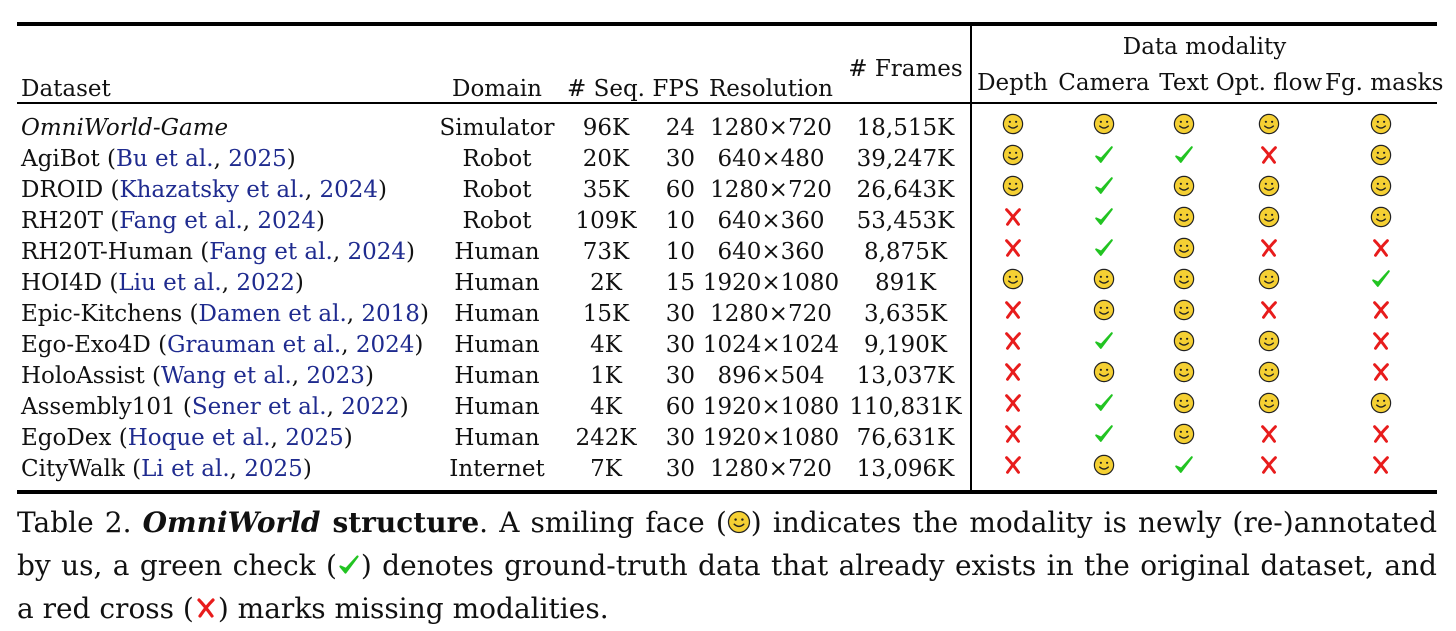 The image size is (1456, 631). What do you see at coordinates (254, 344) in the screenshot?
I see `citation-link: Grauman et al.` at bounding box center [254, 344].